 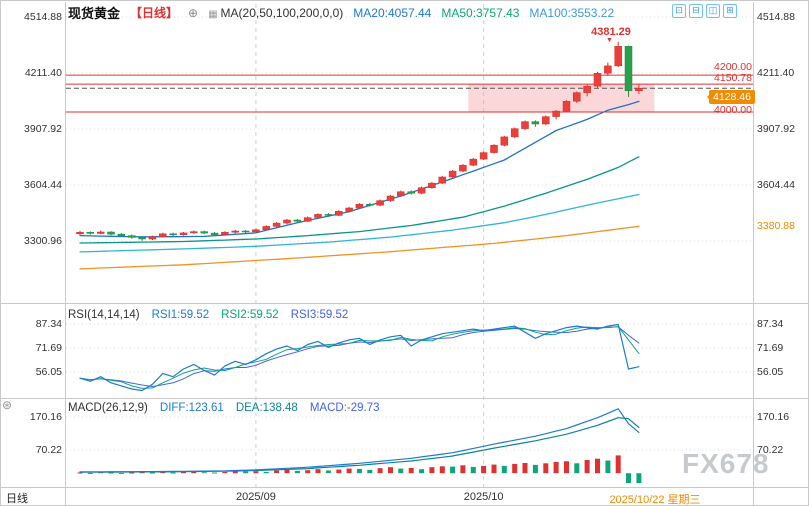 I want to click on ma-indicator-icon: ▦, so click(x=213, y=14).